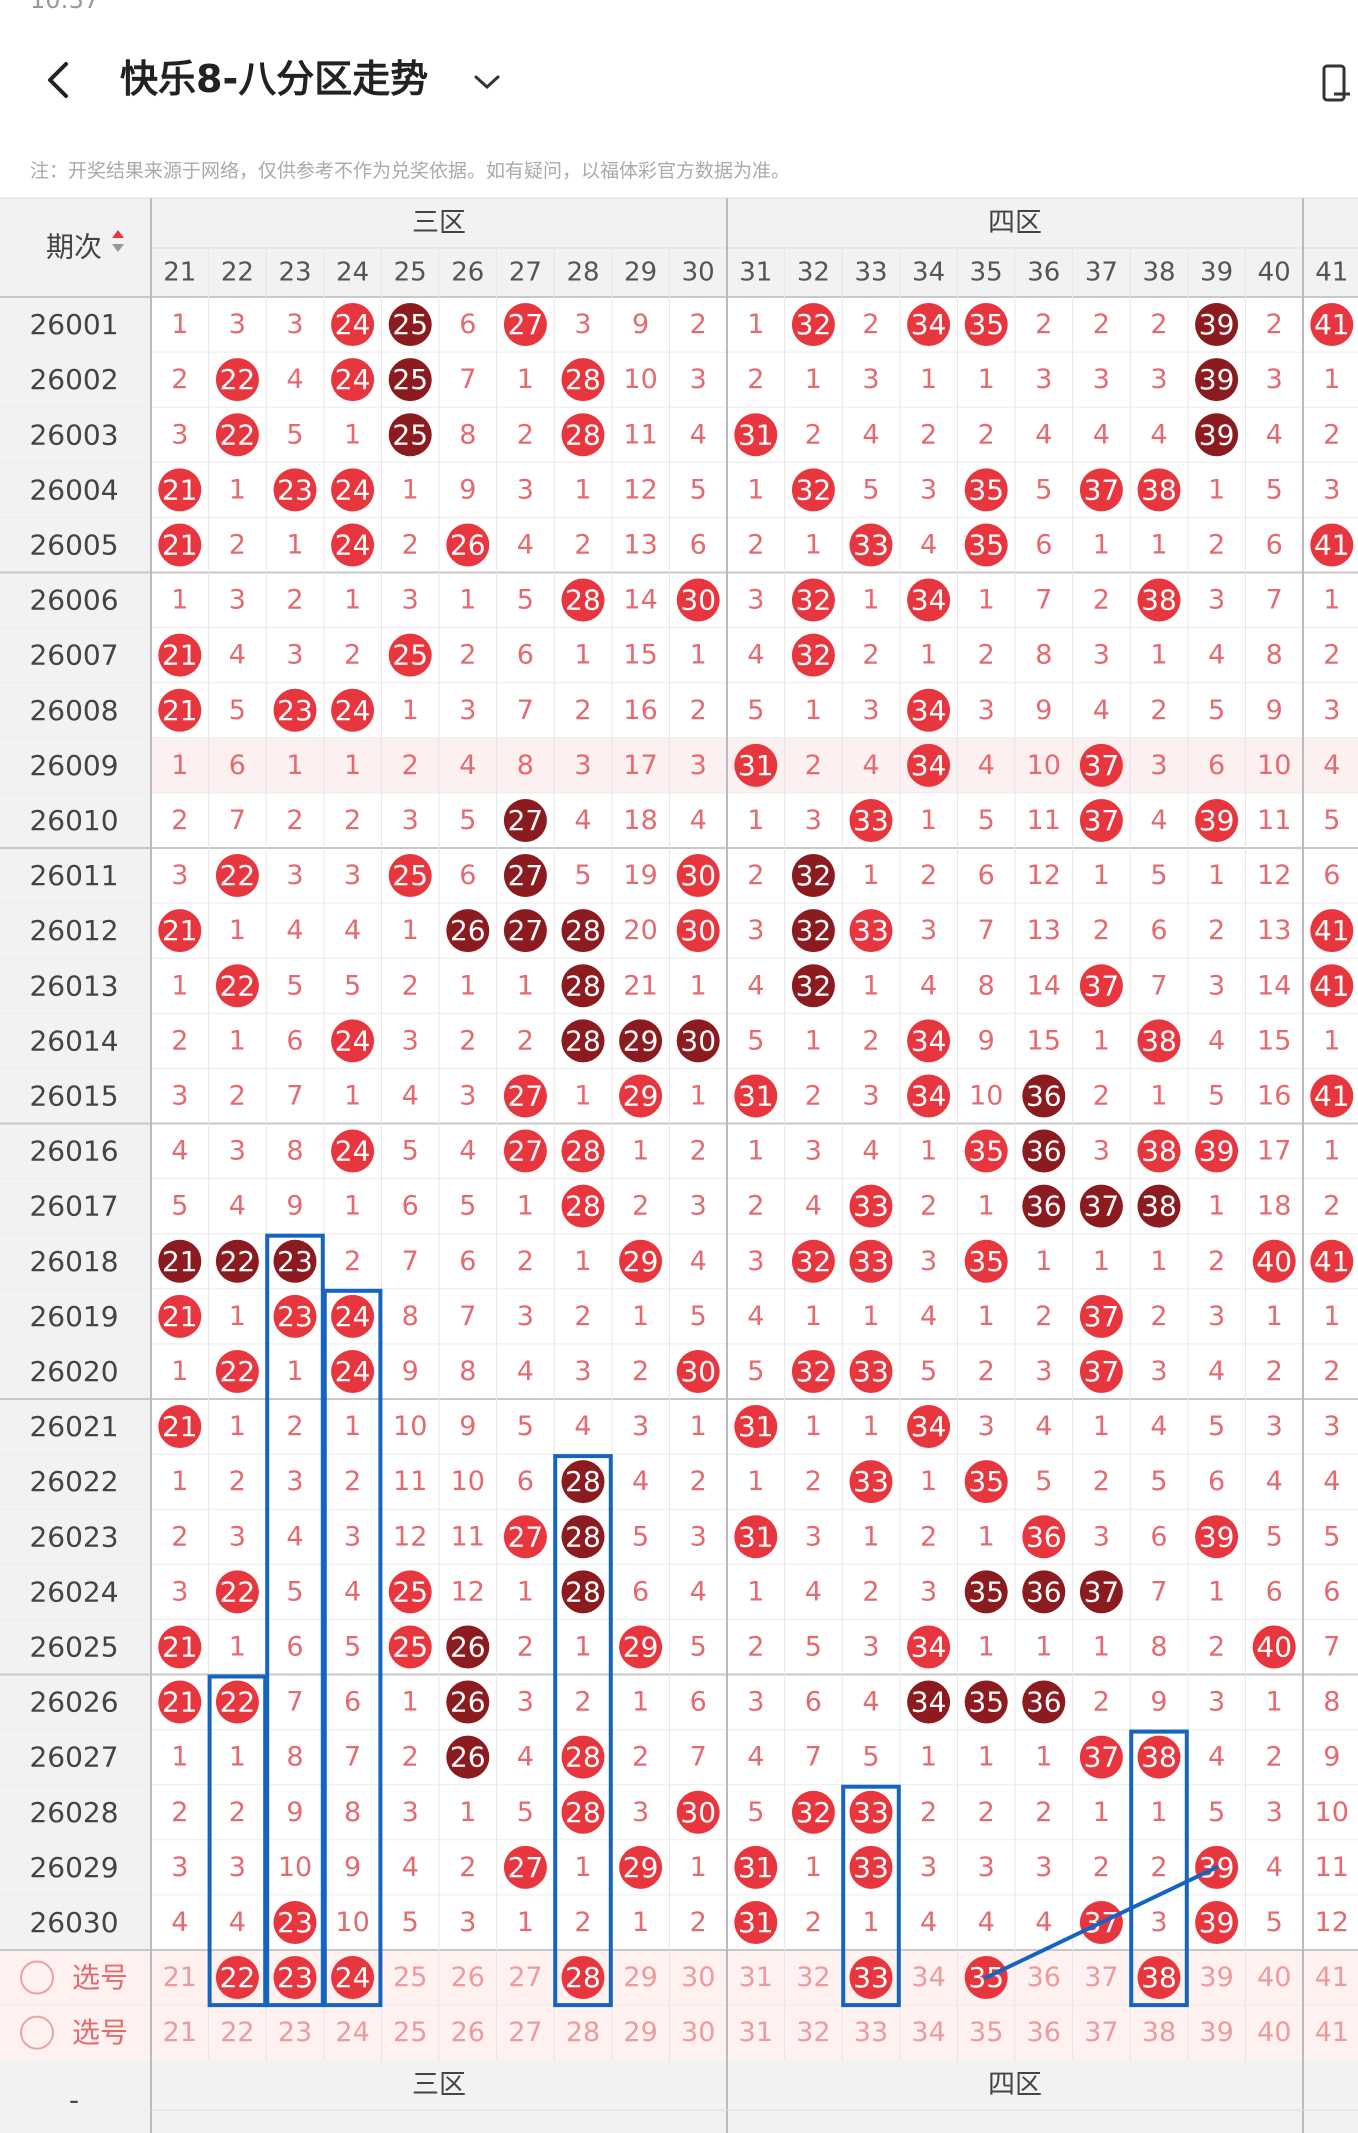 This screenshot has height=2133, width=1358. Describe the element at coordinates (1159, 2032) in the screenshot. I see `selectable-number: 38` at that location.